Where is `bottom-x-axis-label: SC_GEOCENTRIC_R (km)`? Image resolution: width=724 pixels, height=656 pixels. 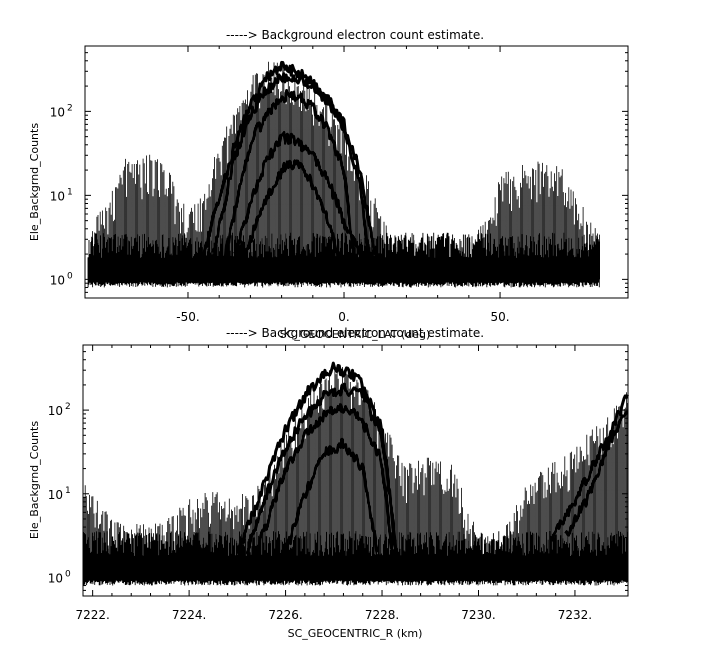
bottom-x-axis-label: SC_GEOCENTRIC_R (km) is located at coordinates (355, 633).